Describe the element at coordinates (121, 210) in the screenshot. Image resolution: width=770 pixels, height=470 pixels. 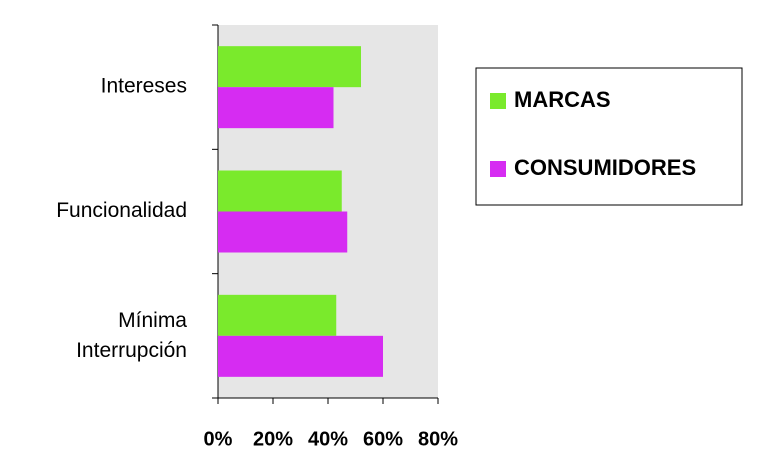
I see `y-tick-label: Funcionalidad` at that location.